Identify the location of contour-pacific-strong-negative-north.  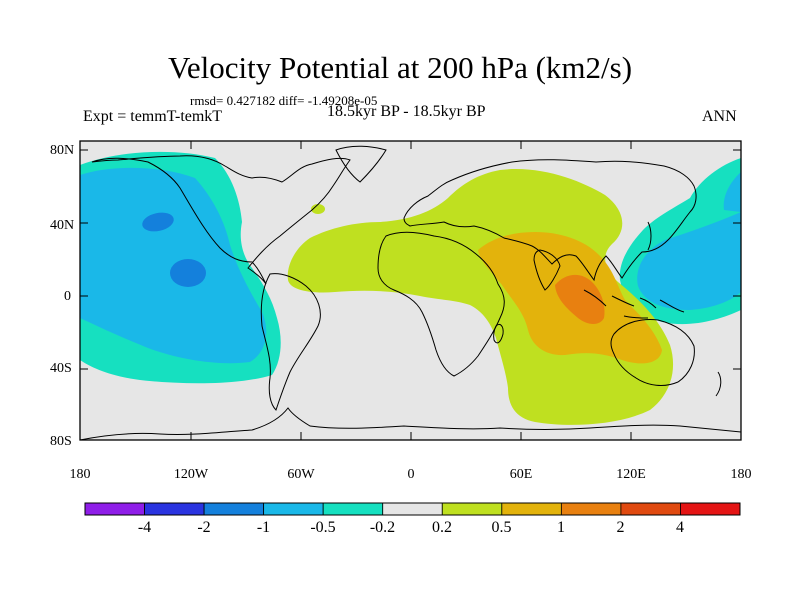
(158, 222).